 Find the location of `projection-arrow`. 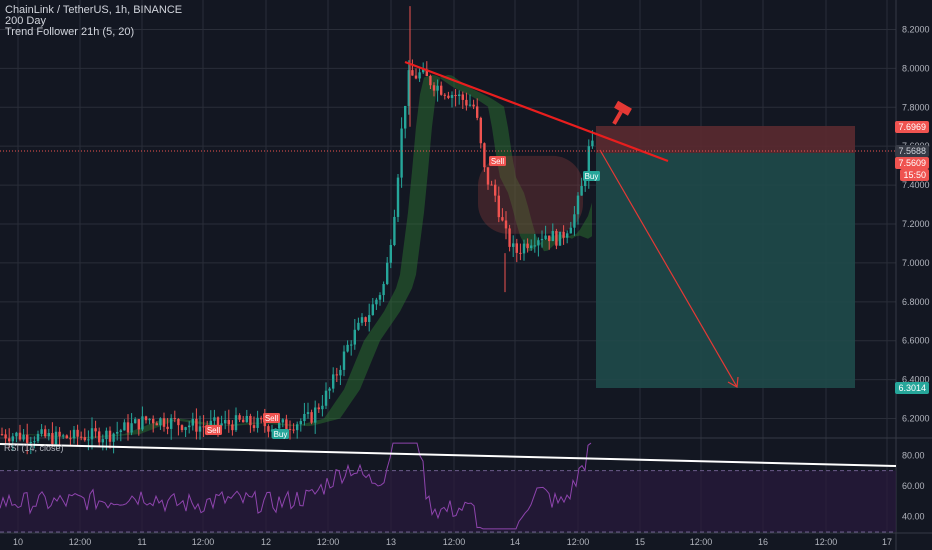

projection-arrow is located at coordinates (668, 268).